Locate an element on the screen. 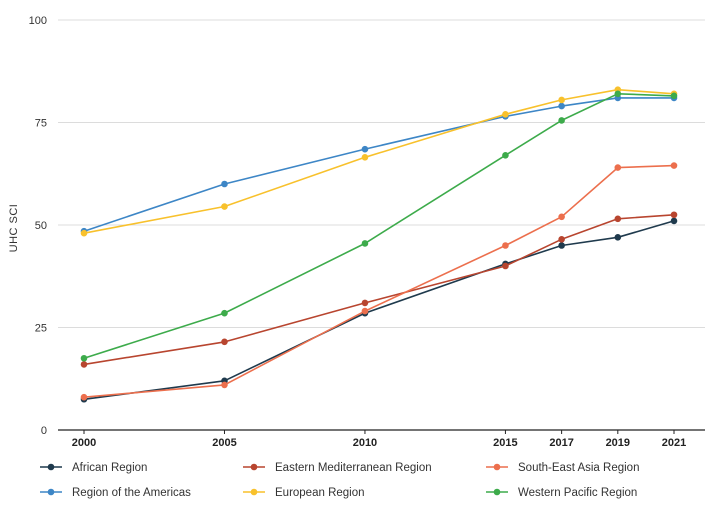 This screenshot has width=707, height=517. y-axis-title: UHC SCI is located at coordinates (14, 228).